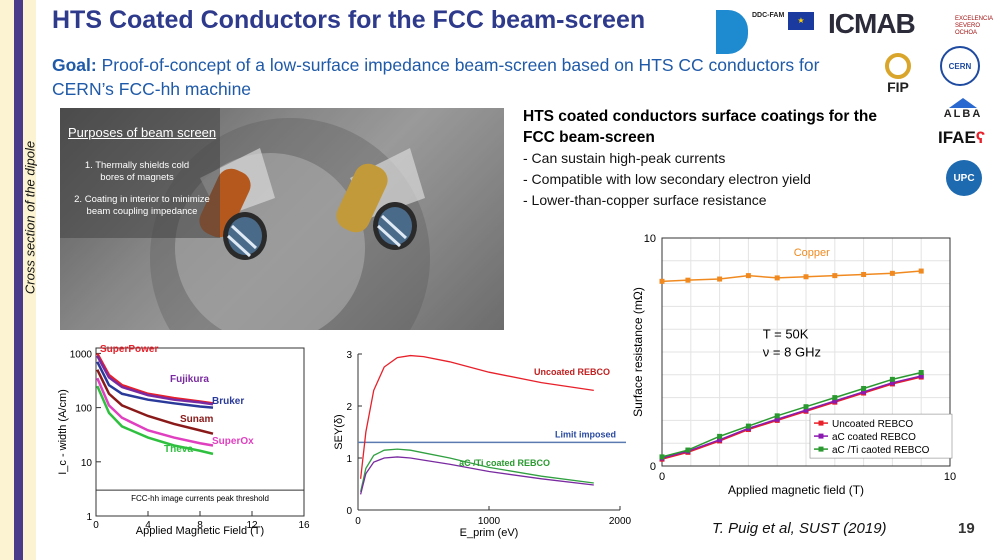 The image size is (1000, 560). I want to click on x-tick-label: 1000, so click(489, 521).